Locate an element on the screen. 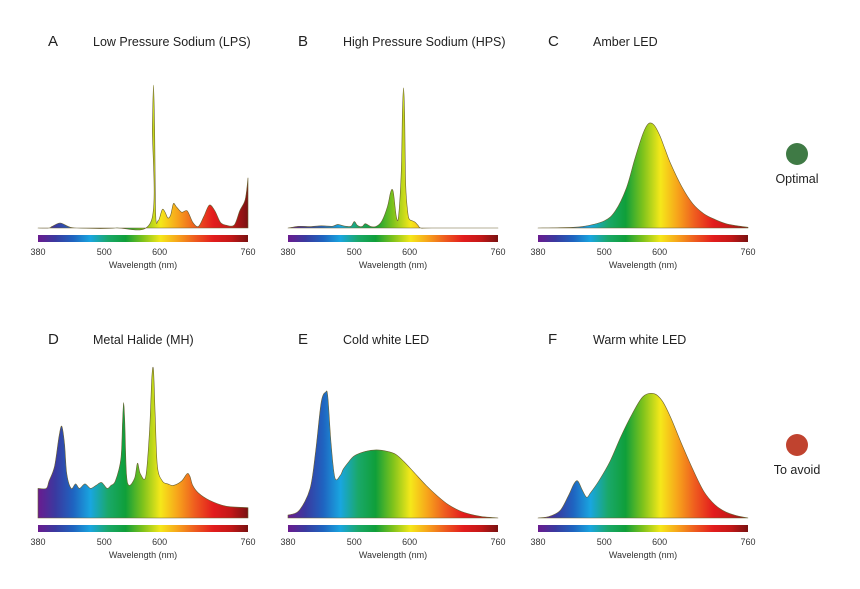 Image resolution: width=860 pixels, height=589 pixels. to-avoid-label: To avoid is located at coordinates (797, 470).